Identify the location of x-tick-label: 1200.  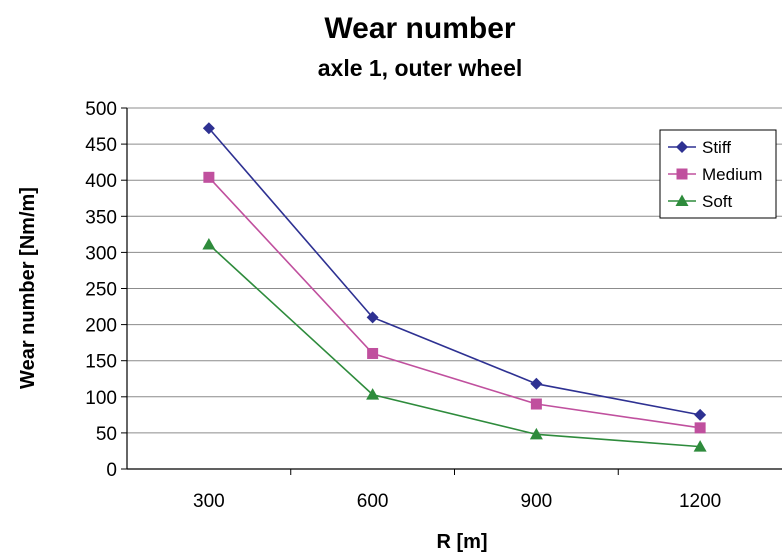
(700, 501).